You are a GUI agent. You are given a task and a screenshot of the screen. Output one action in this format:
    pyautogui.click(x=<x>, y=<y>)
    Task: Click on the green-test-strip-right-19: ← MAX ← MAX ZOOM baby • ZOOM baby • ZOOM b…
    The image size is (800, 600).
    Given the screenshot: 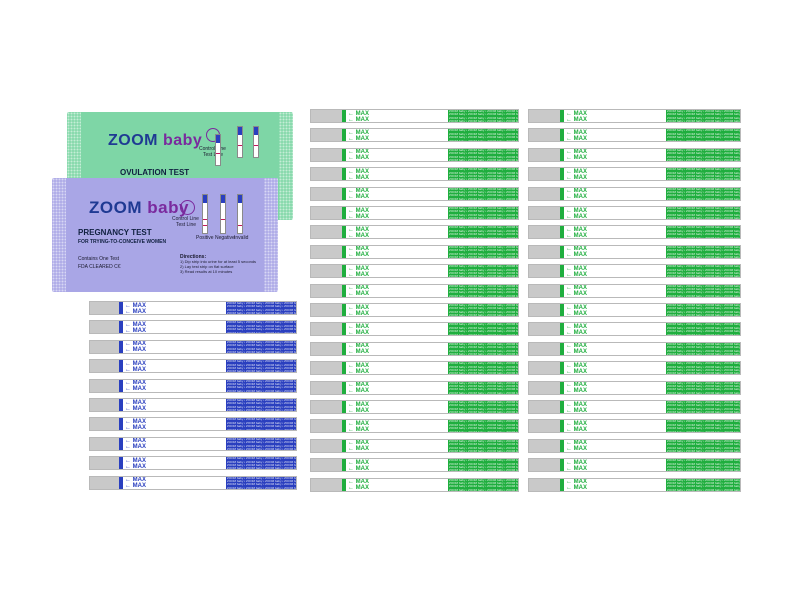 What is the action you would take?
    pyautogui.click(x=634, y=465)
    